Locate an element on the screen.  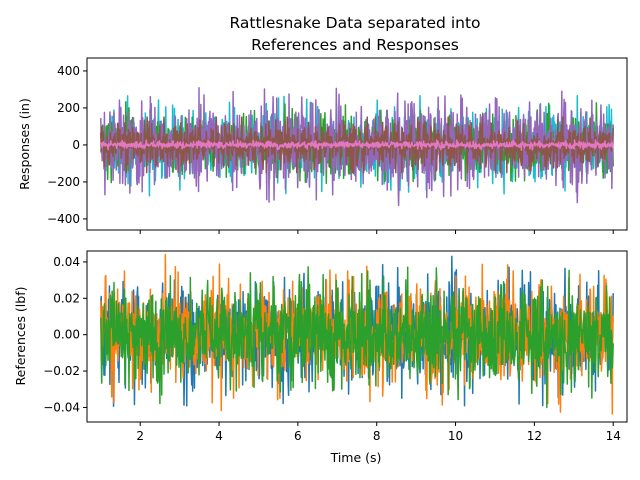
responses-y-tick-label: 400 is located at coordinates (68, 71).